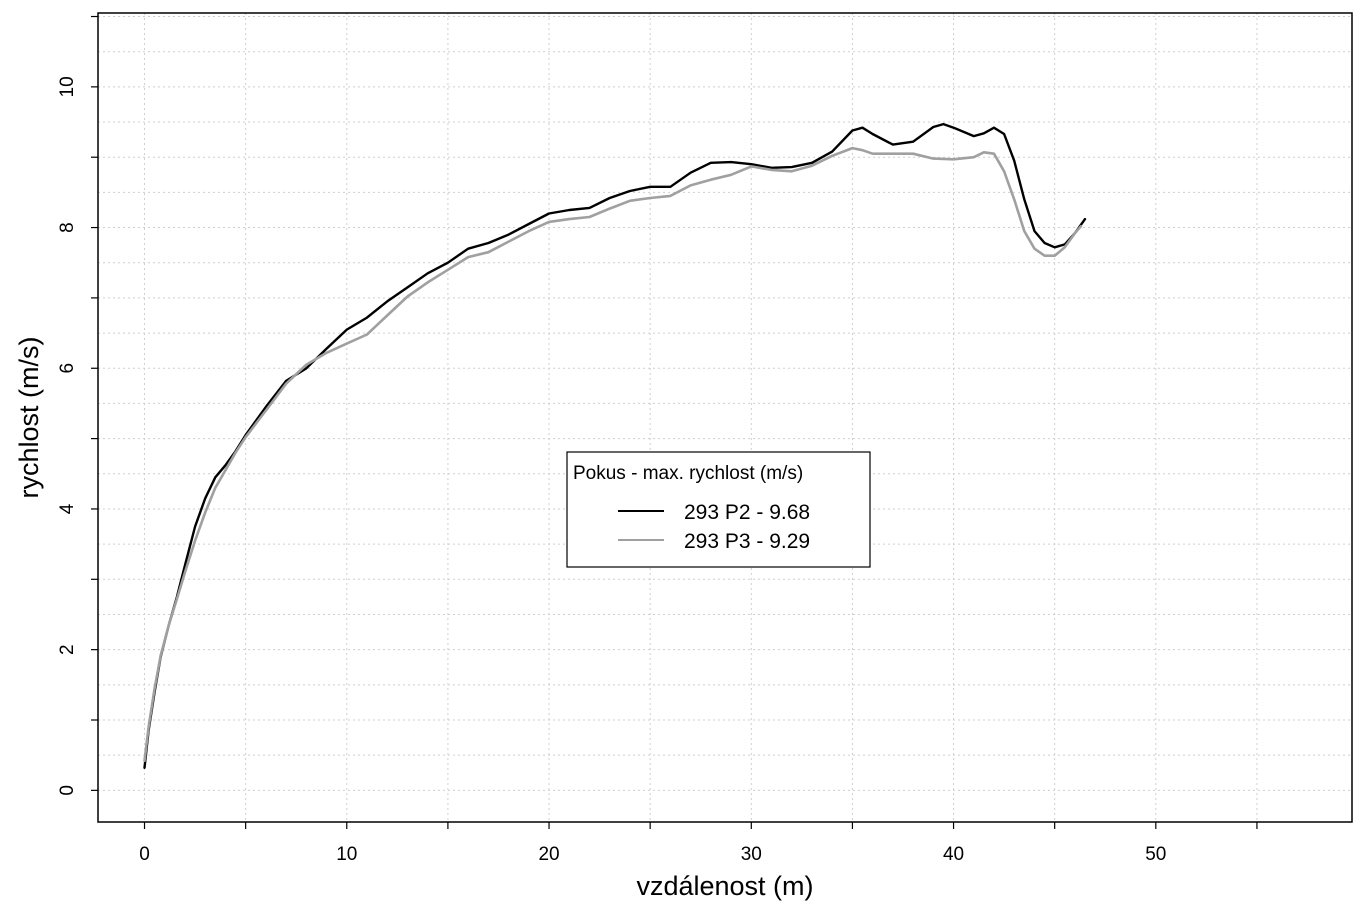 This screenshot has height=906, width=1360. What do you see at coordinates (67, 86) in the screenshot?
I see `y-tick-label: 10` at bounding box center [67, 86].